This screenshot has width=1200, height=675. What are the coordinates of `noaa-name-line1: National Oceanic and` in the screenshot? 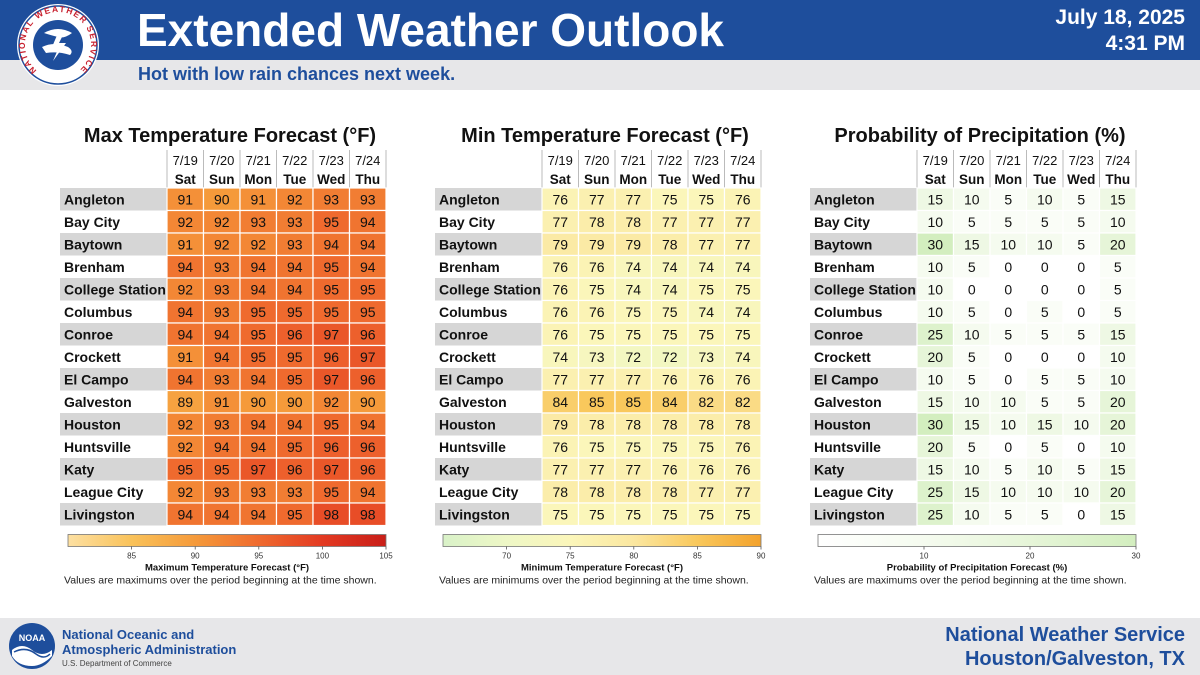 It's located at (128, 634).